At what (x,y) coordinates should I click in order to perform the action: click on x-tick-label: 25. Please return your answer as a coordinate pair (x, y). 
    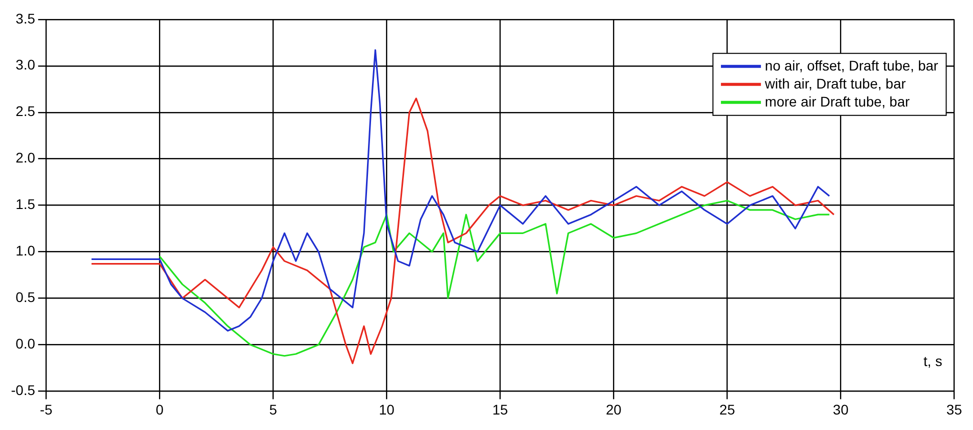
    Looking at the image, I should click on (727, 409).